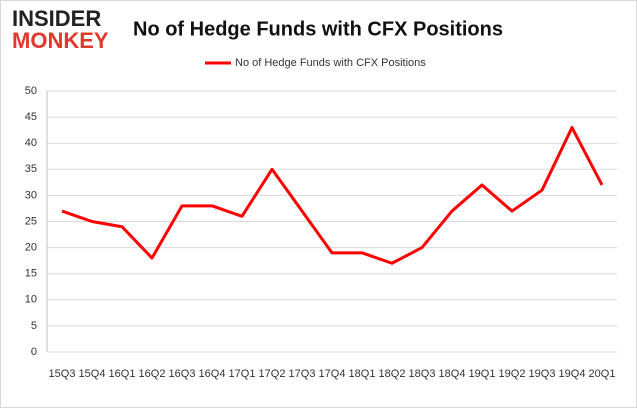 This screenshot has width=637, height=408. What do you see at coordinates (242, 374) in the screenshot?
I see `x-tick-label: 17Q1` at bounding box center [242, 374].